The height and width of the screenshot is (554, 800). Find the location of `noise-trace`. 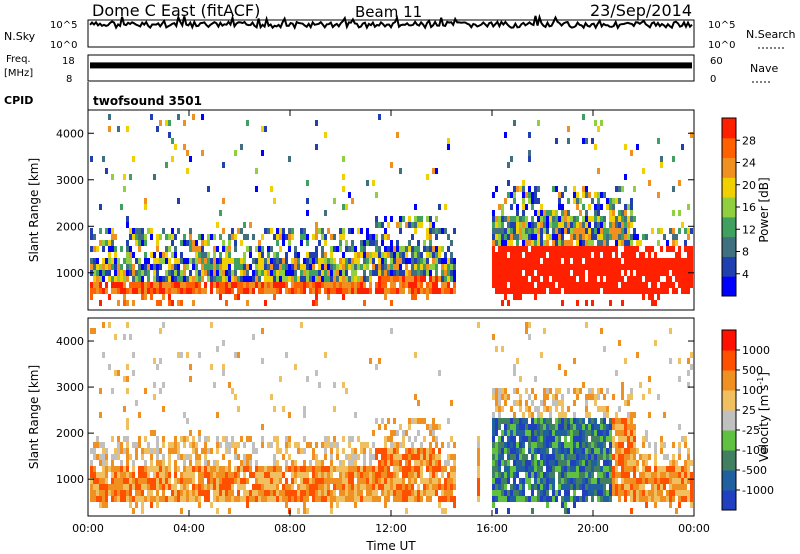

noise-trace is located at coordinates (391, 22).